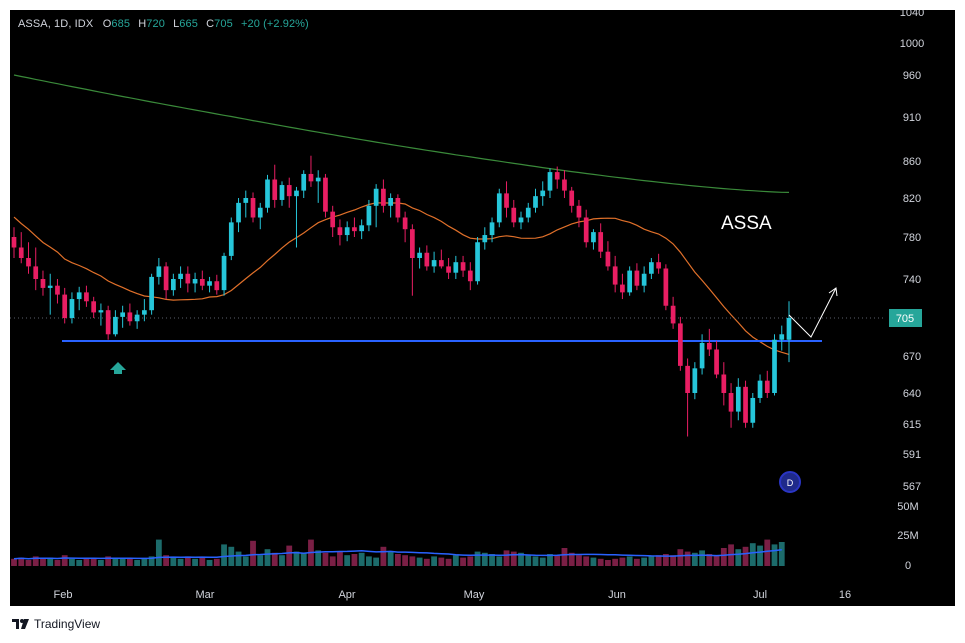  What do you see at coordinates (908, 566) in the screenshot?
I see `volume-axis-label: 0` at bounding box center [908, 566].